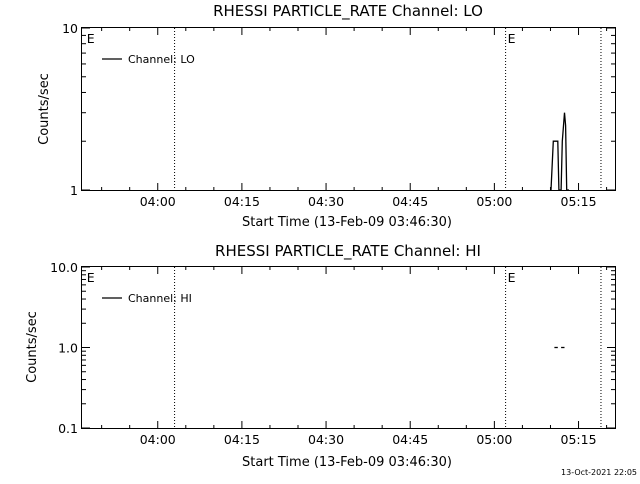  What do you see at coordinates (348, 11) in the screenshot?
I see `chart-title: RHESSI PARTICLE_RATE Channel: LO` at bounding box center [348, 11].